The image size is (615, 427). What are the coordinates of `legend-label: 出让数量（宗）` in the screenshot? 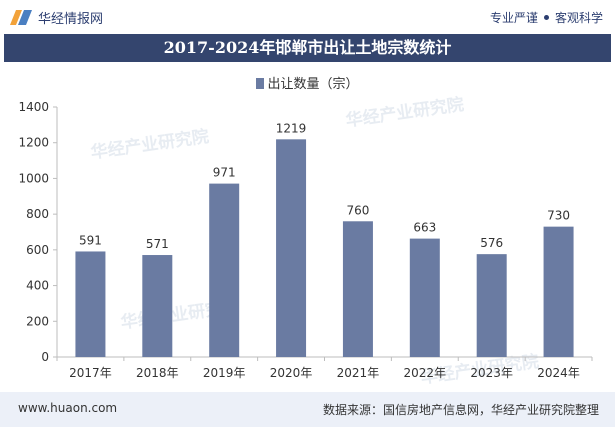 It's located at (313, 84).